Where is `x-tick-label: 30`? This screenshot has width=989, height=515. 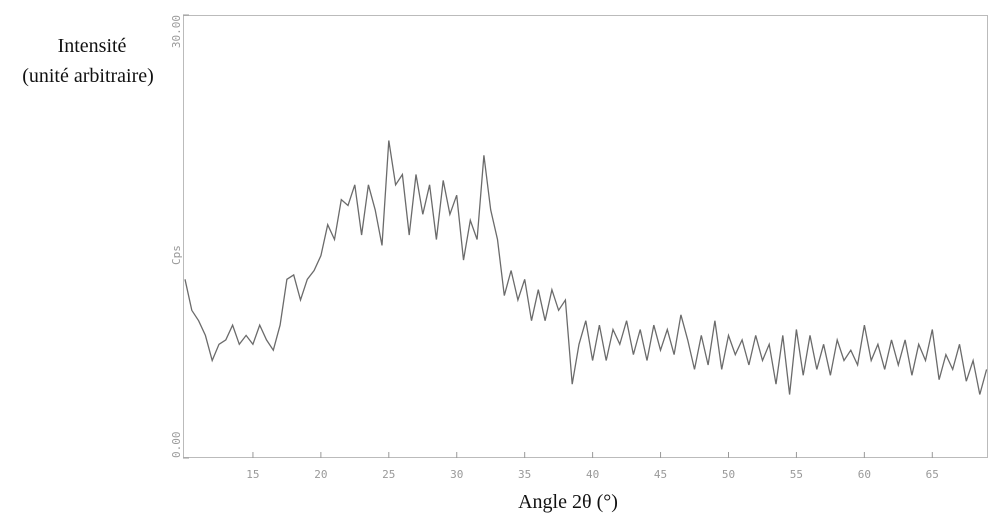 x-tick-label: 30 is located at coordinates (456, 474).